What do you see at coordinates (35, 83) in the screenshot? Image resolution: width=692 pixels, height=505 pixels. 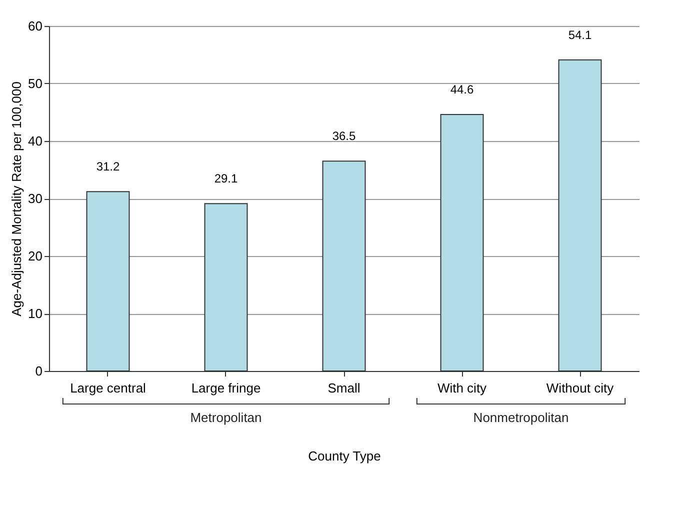 I see `y-tick-label: 50` at bounding box center [35, 83].